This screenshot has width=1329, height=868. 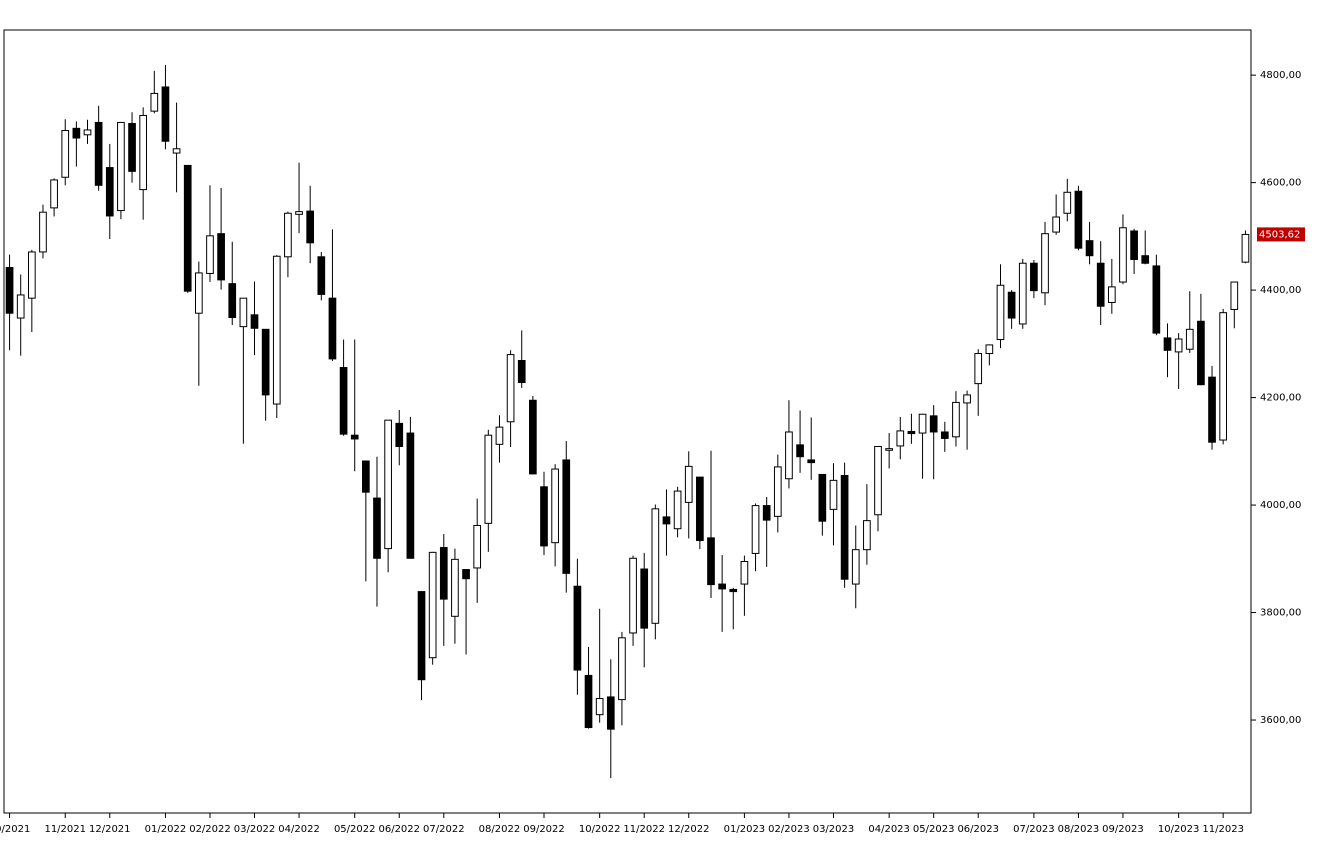 I want to click on y-tick-label: 4800,00, so click(x=1280, y=75).